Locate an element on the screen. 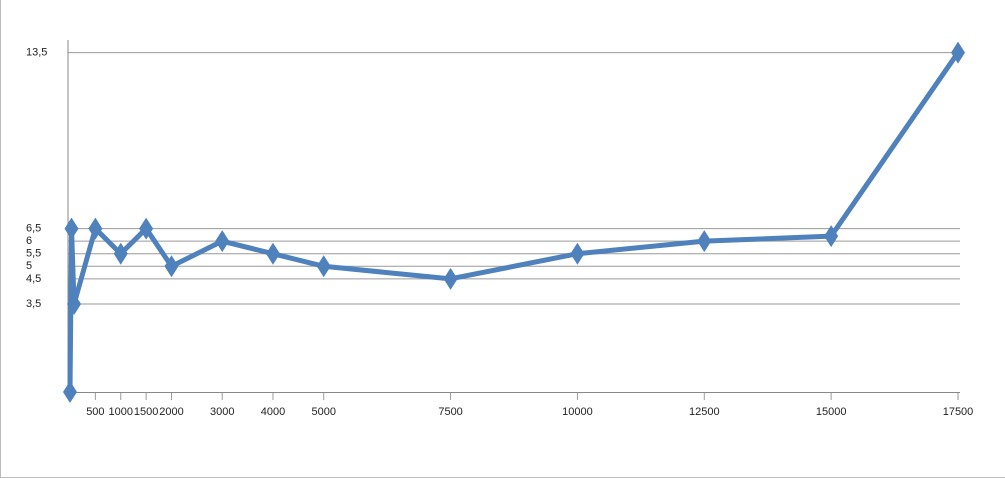 The image size is (1005, 478). x-tick-label: 15000 is located at coordinates (831, 412).